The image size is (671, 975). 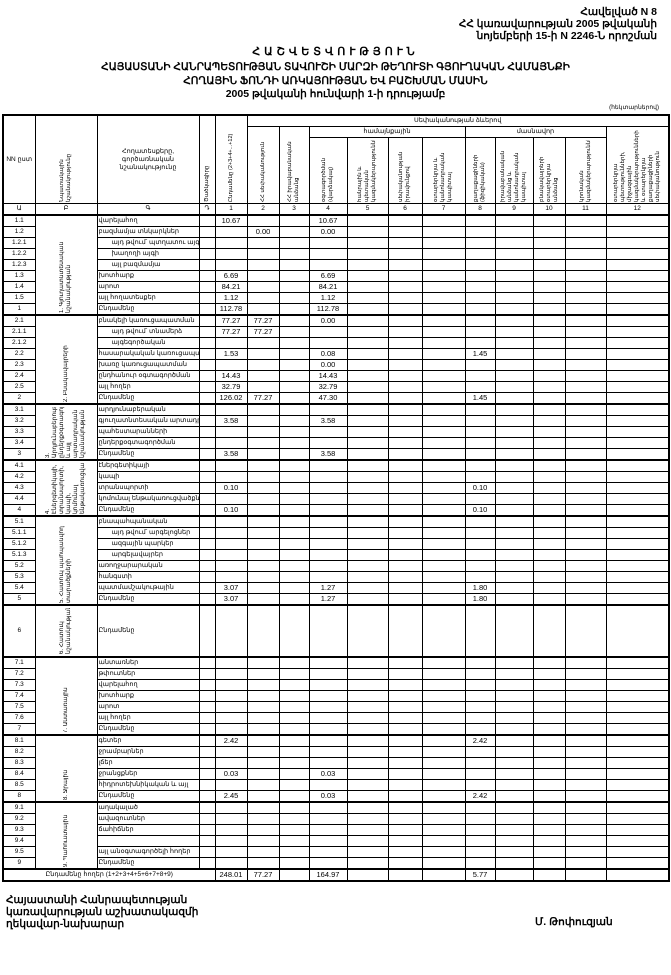 What do you see at coordinates (19, 232) in the screenshot?
I see `row-code: 1.2` at bounding box center [19, 232].